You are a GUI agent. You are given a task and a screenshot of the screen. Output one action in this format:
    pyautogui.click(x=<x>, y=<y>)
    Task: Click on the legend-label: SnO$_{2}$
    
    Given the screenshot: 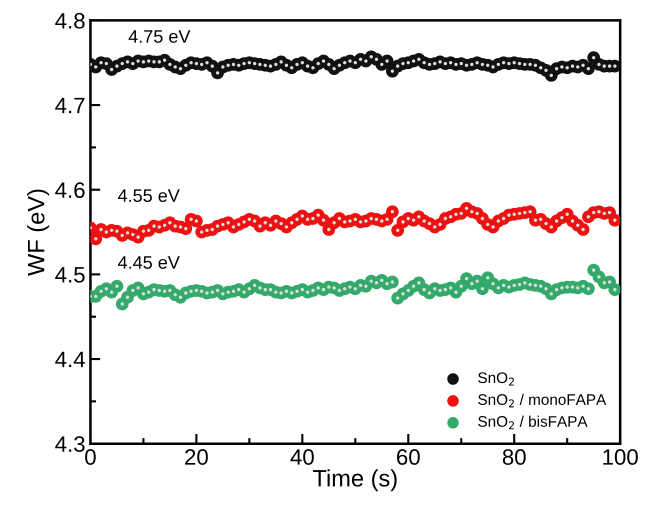 What is the action you would take?
    pyautogui.click(x=496, y=379)
    